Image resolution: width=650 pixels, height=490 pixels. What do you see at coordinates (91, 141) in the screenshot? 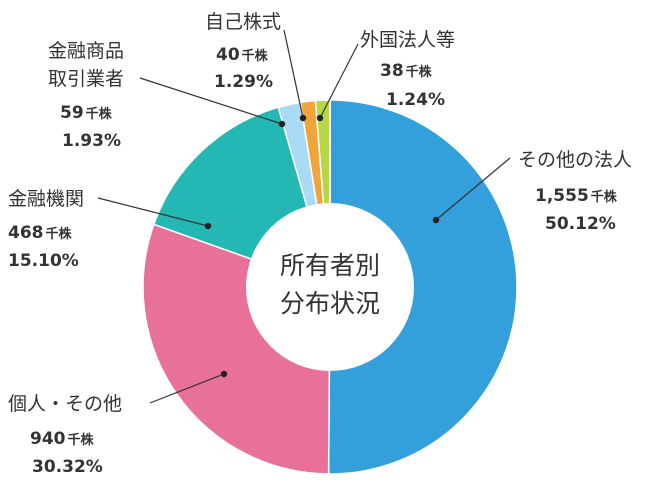
I see `slice-percent-label: 1.93%` at bounding box center [91, 141].